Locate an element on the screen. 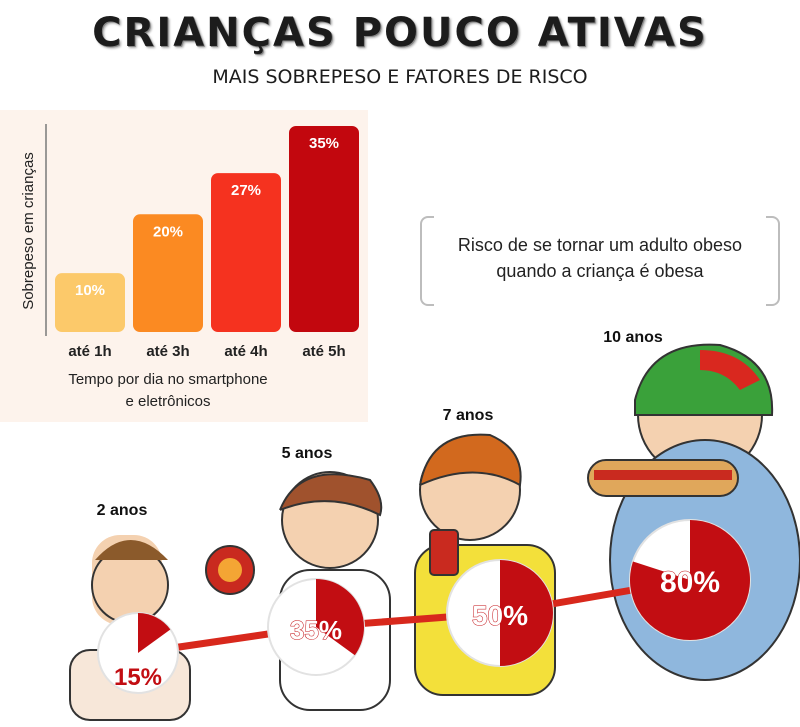 Image resolution: width=800 pixels, height=727 pixels. page-subtitle: MAIS SOBREPESO E FATORES DE RISCO is located at coordinates (400, 77).